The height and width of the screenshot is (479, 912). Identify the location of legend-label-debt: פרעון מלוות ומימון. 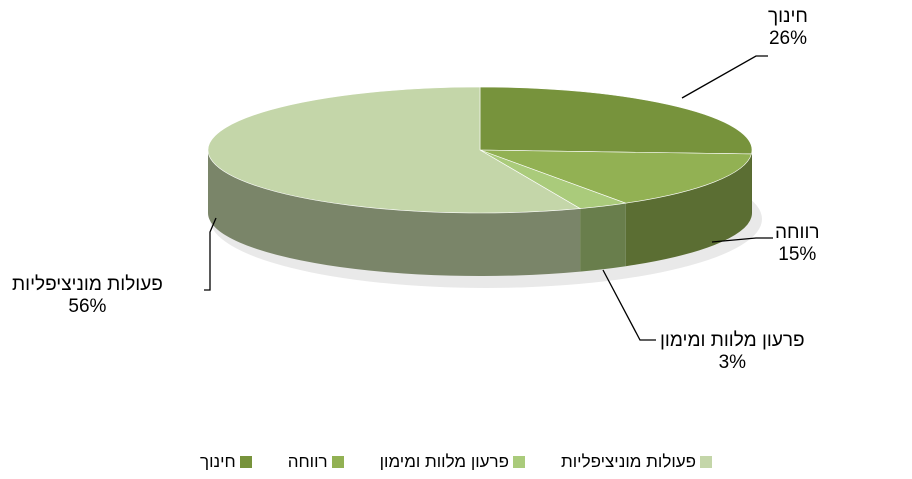
(444, 461).